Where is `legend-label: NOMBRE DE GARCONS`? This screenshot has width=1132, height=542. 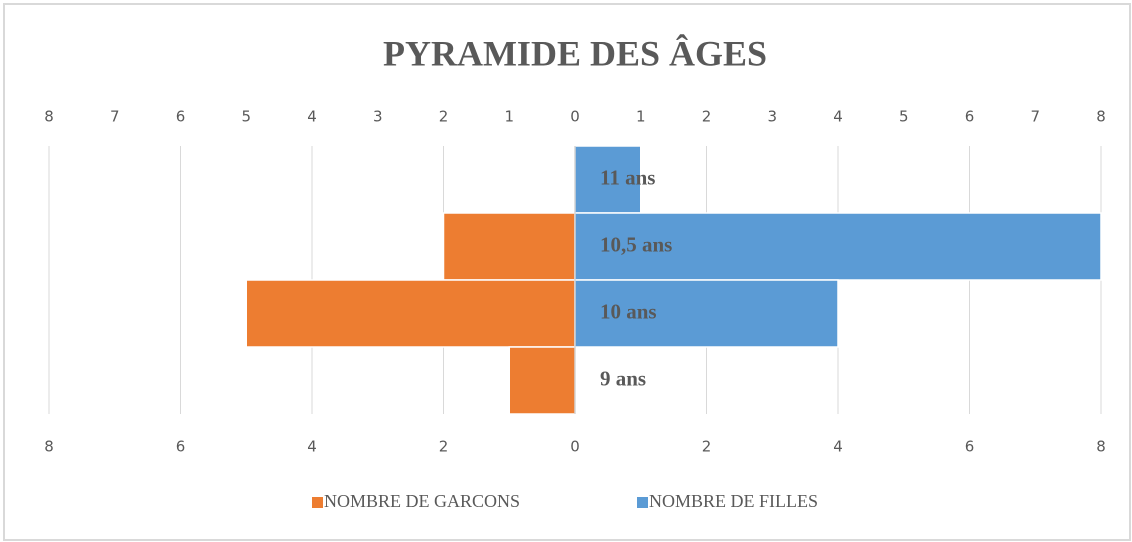 legend-label: NOMBRE DE GARCONS is located at coordinates (422, 501).